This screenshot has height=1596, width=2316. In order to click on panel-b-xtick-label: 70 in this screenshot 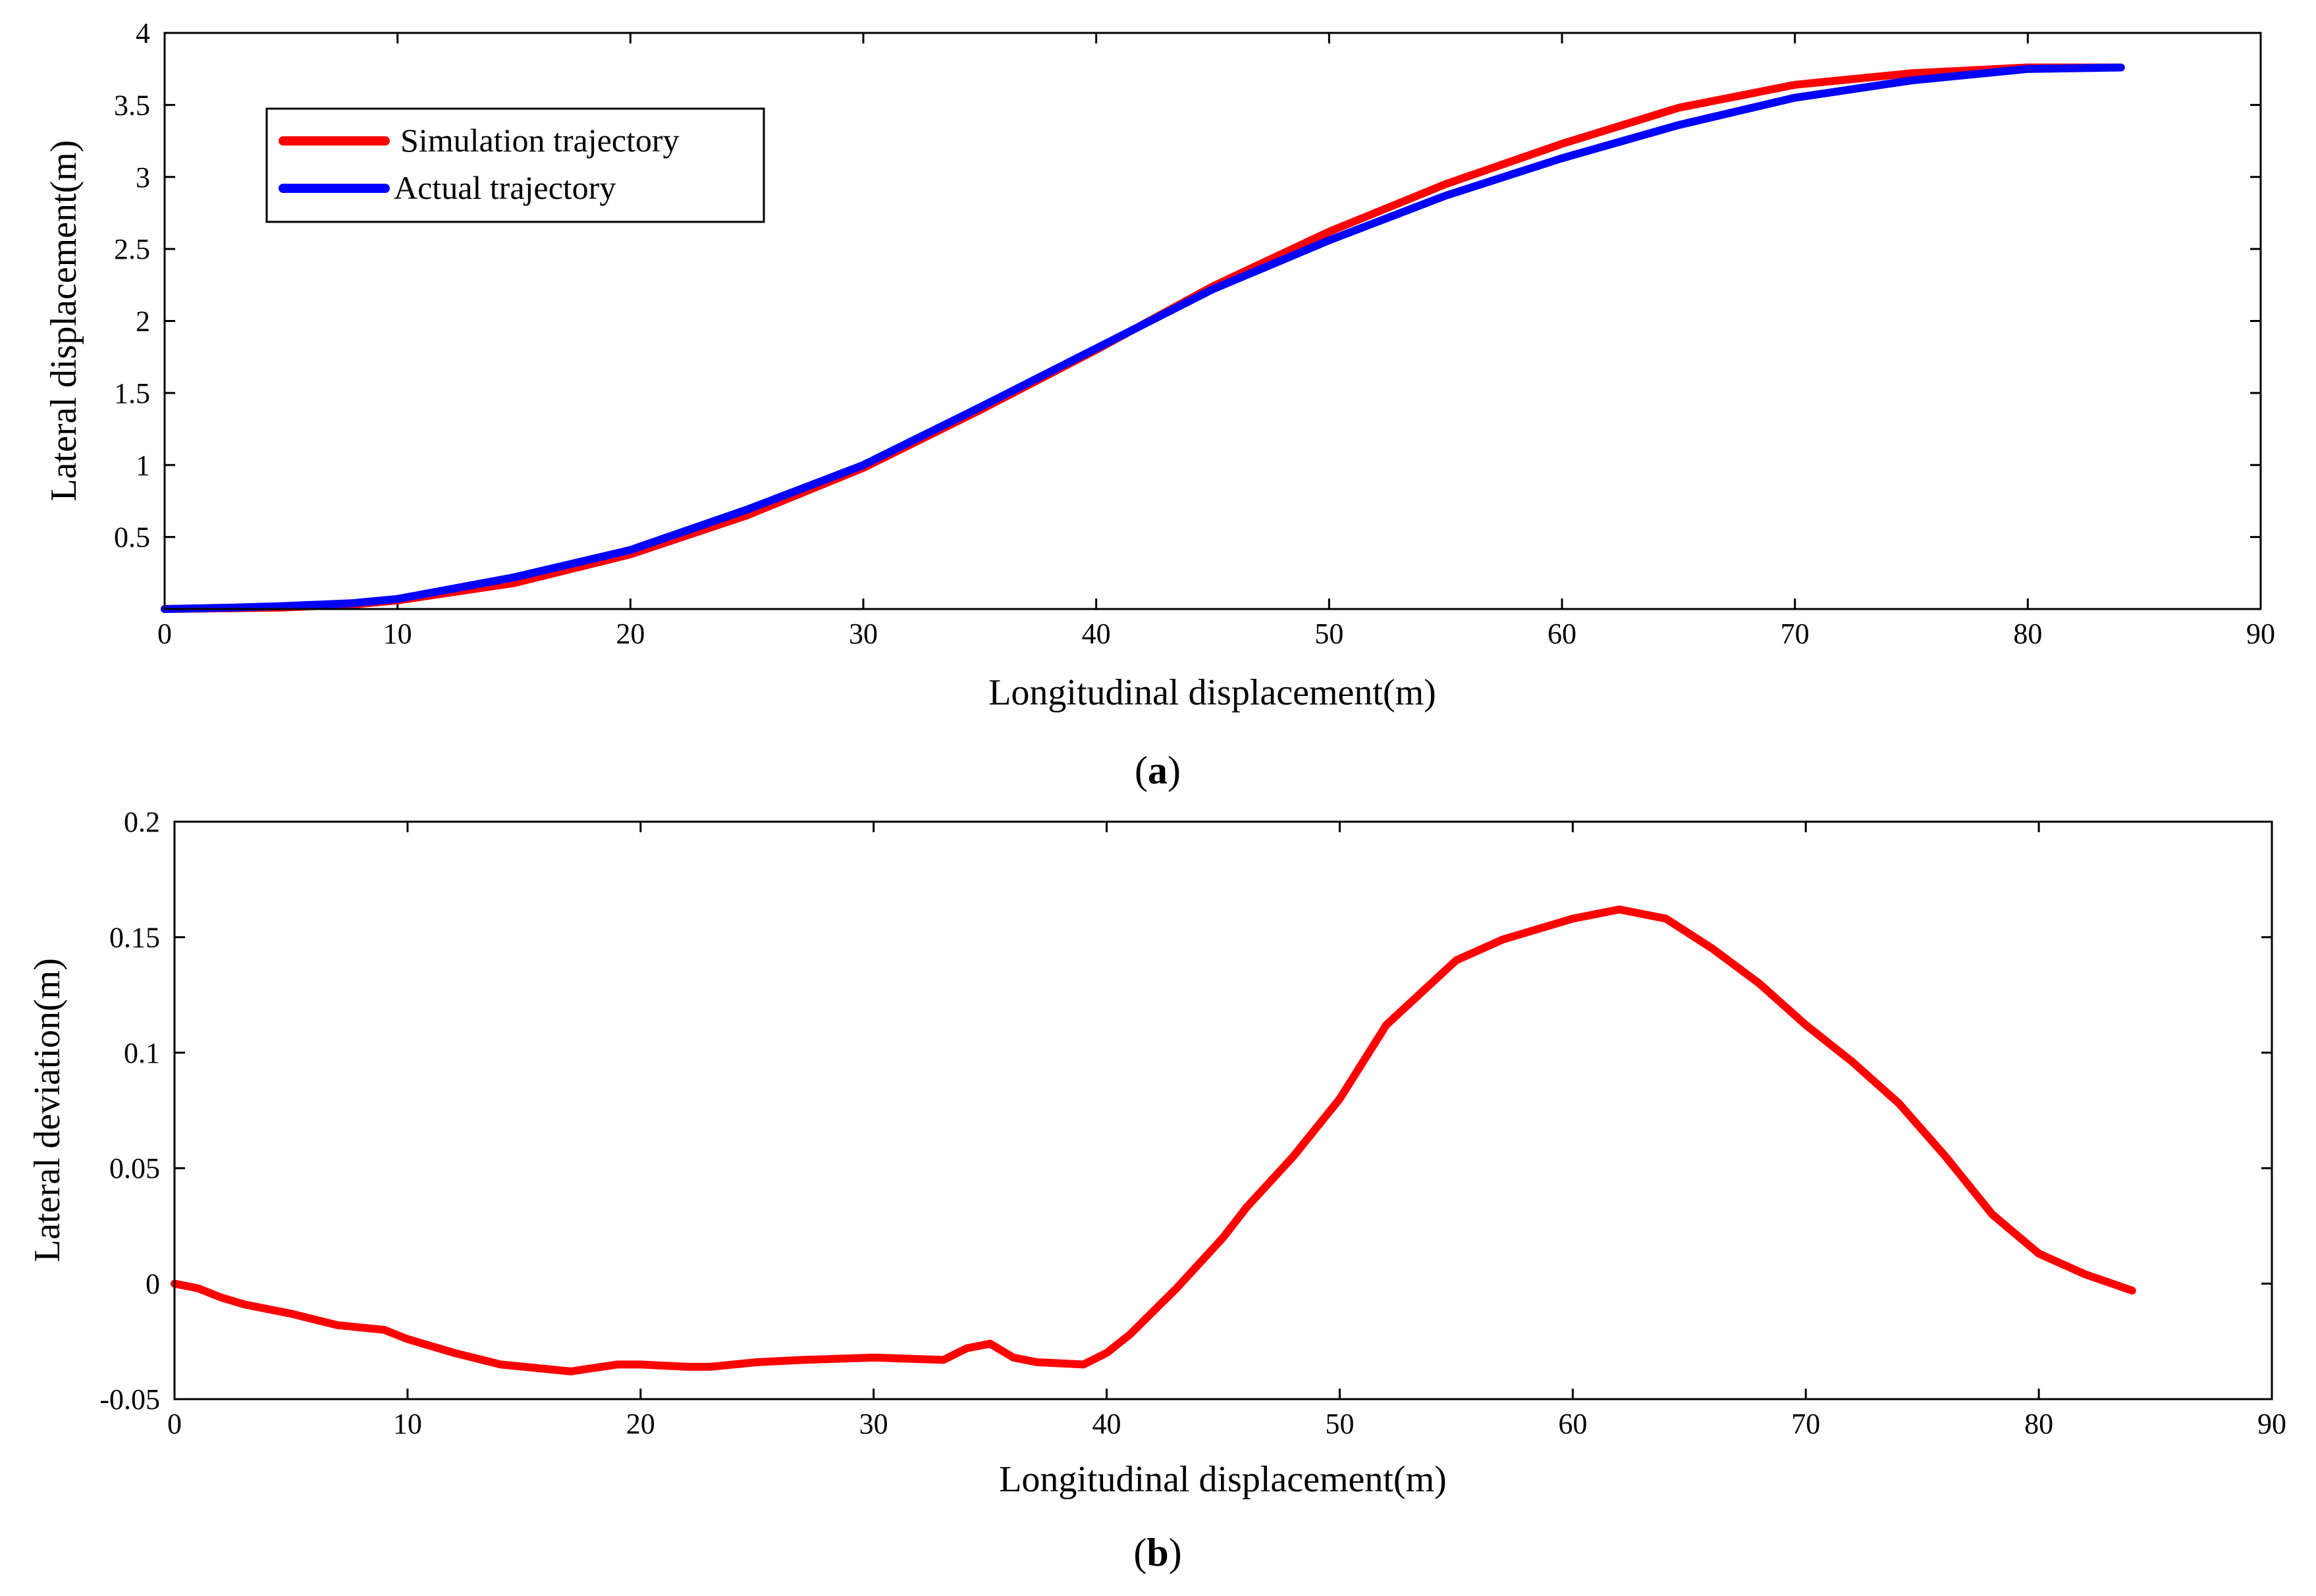, I will do `click(1805, 1424)`.